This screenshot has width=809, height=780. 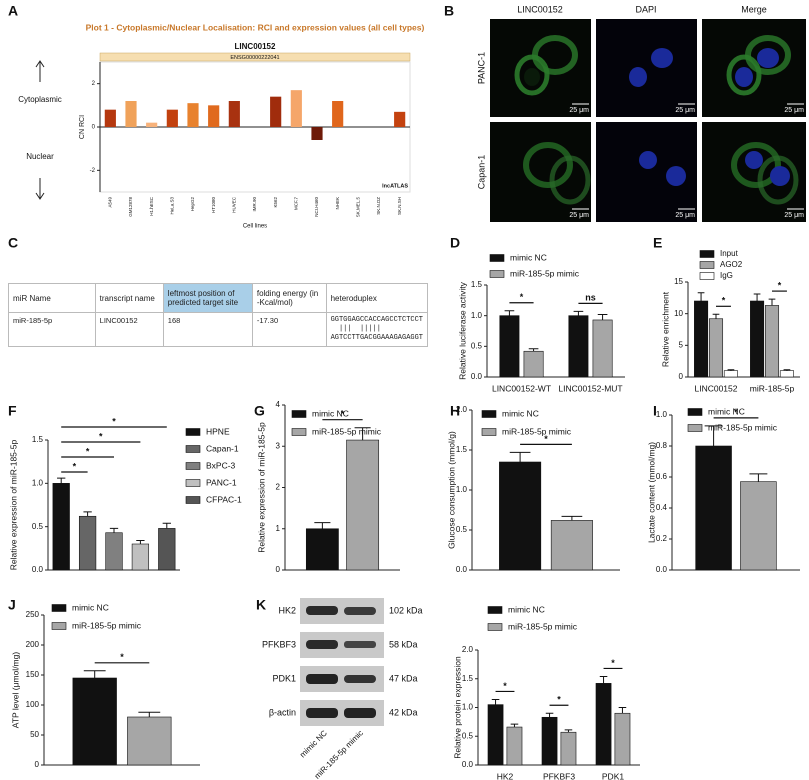 What do you see at coordinates (278, 445) in the screenshot?
I see `y-tick-label: 3` at bounding box center [278, 445].